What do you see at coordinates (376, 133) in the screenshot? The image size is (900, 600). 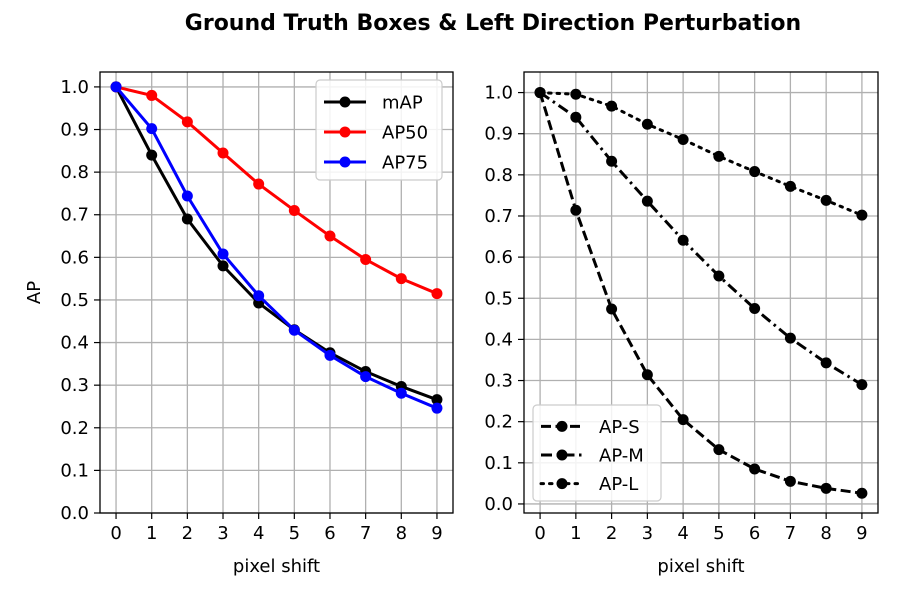 I see `legend-item: AP50` at bounding box center [376, 133].